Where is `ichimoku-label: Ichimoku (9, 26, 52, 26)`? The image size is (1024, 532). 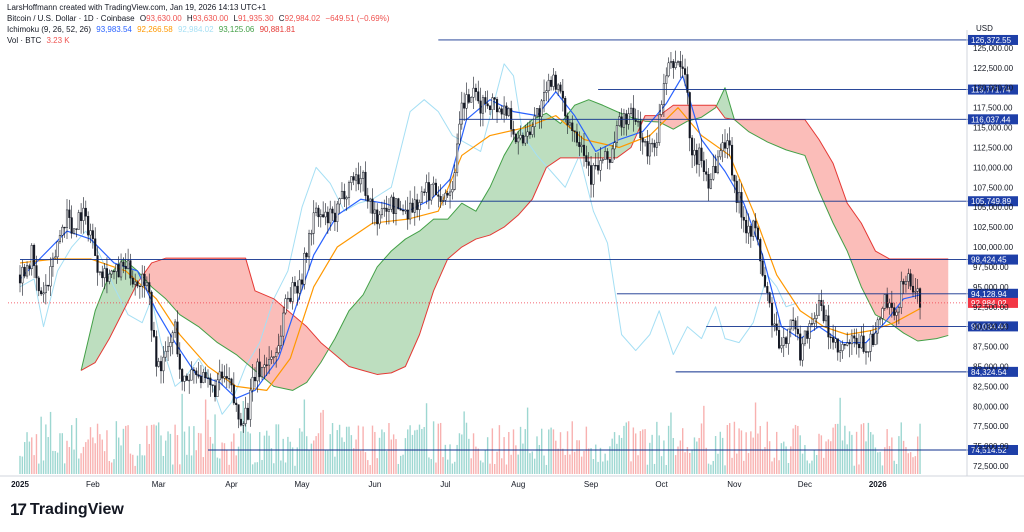
ichimoku-label: Ichimoku (9, 26, 52, 26) is located at coordinates (49, 29).